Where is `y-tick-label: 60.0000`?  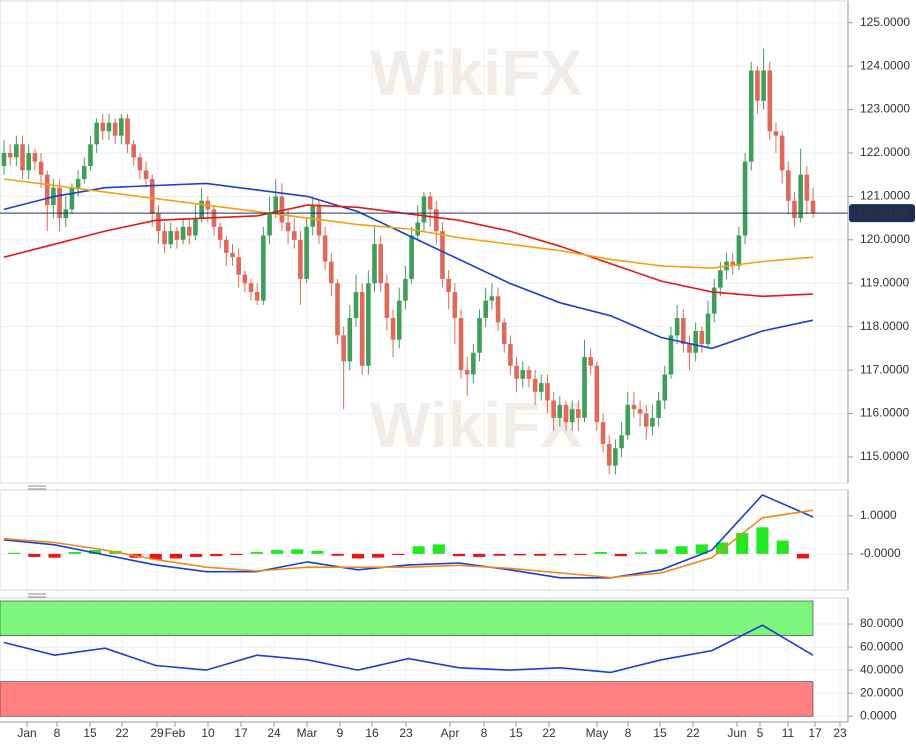
y-tick-label: 60.0000 is located at coordinates (882, 646).